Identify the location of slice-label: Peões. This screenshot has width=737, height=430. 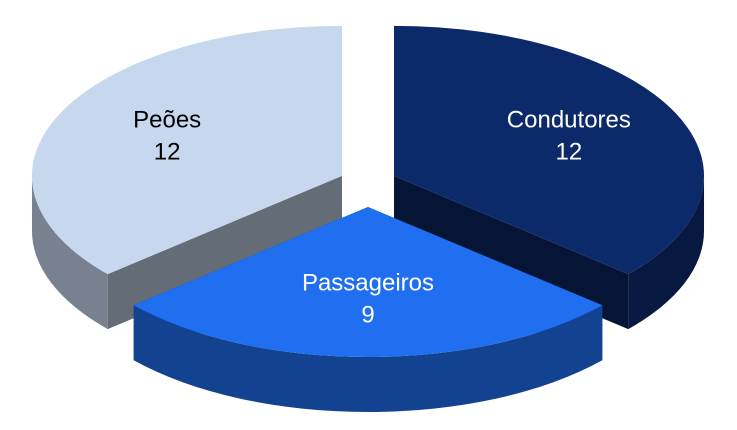
(167, 120).